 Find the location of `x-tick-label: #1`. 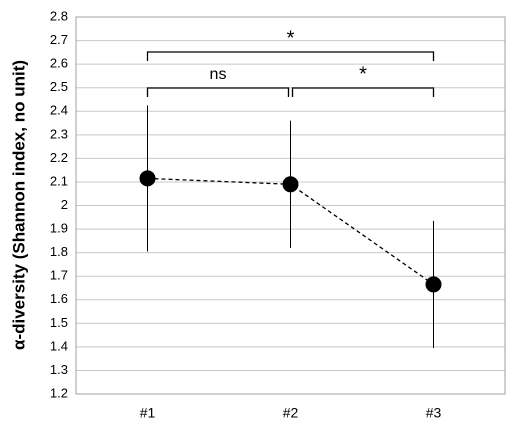

x-tick-label: #1 is located at coordinates (148, 413).